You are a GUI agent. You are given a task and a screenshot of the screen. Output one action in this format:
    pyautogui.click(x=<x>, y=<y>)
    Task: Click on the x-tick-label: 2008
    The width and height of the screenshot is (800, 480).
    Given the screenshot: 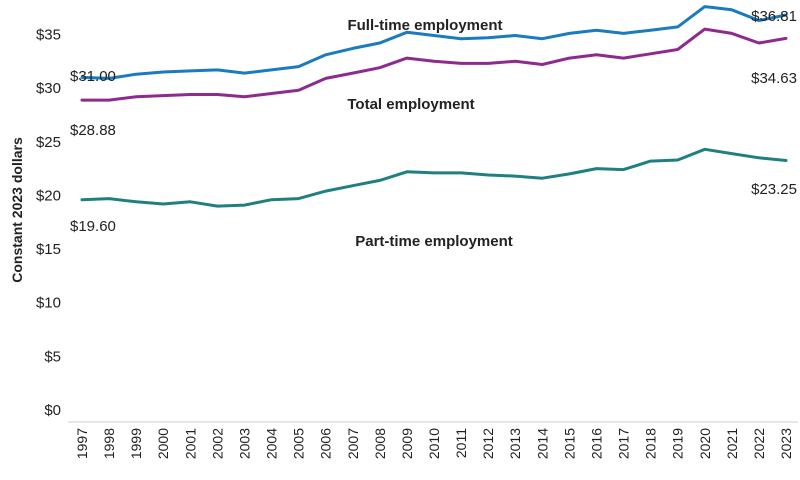 What is the action you would take?
    pyautogui.click(x=380, y=443)
    